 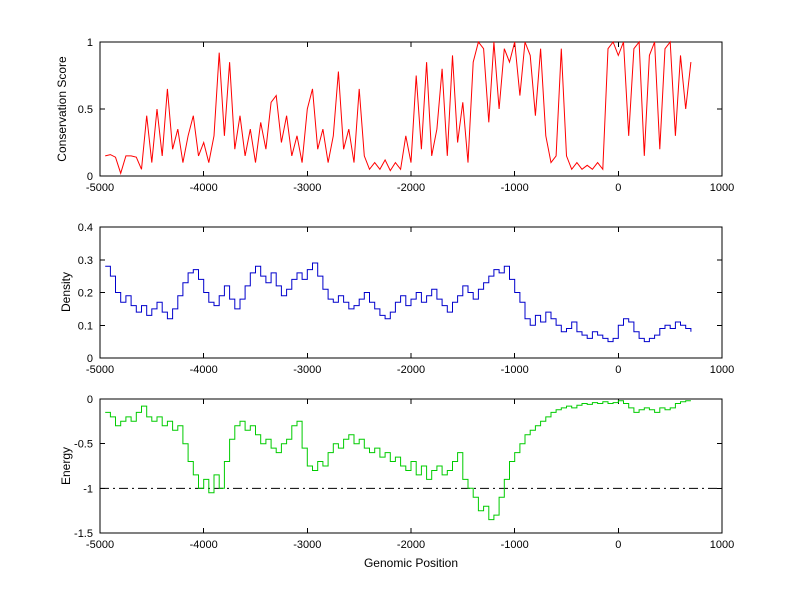 What do you see at coordinates (88, 489) in the screenshot?
I see `y-tick-label: -1` at bounding box center [88, 489].